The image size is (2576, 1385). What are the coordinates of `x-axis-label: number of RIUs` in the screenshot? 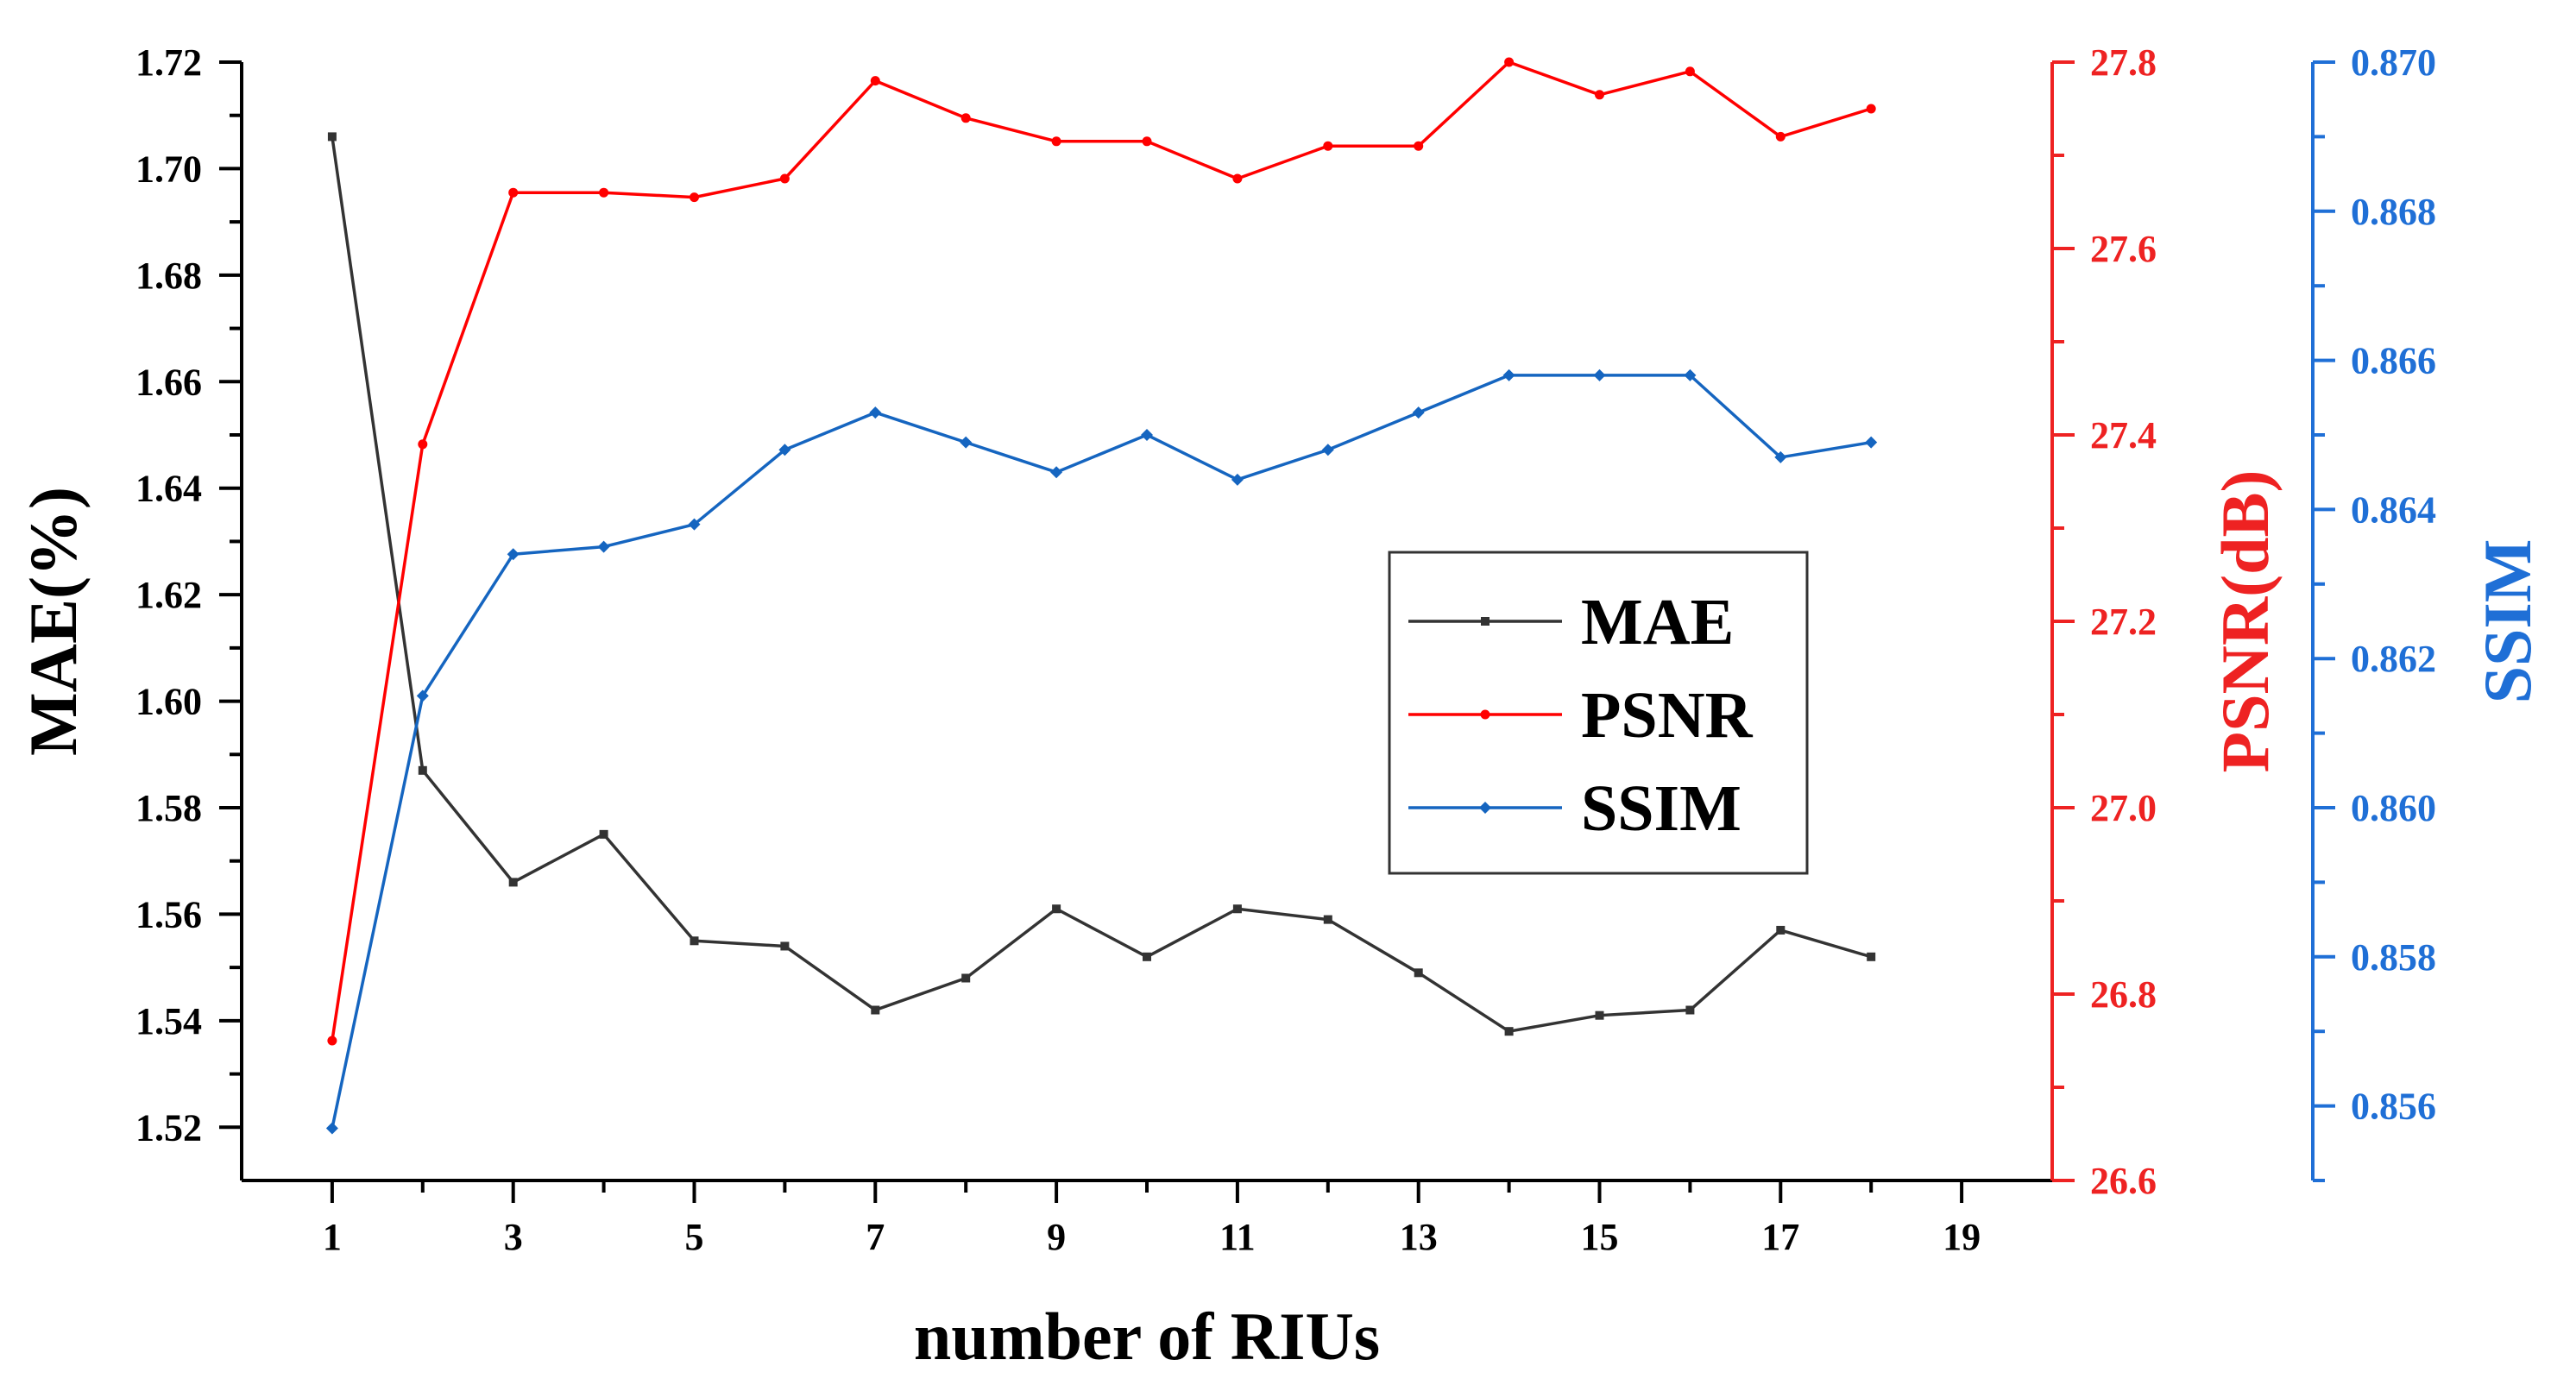 It's located at (1147, 1336).